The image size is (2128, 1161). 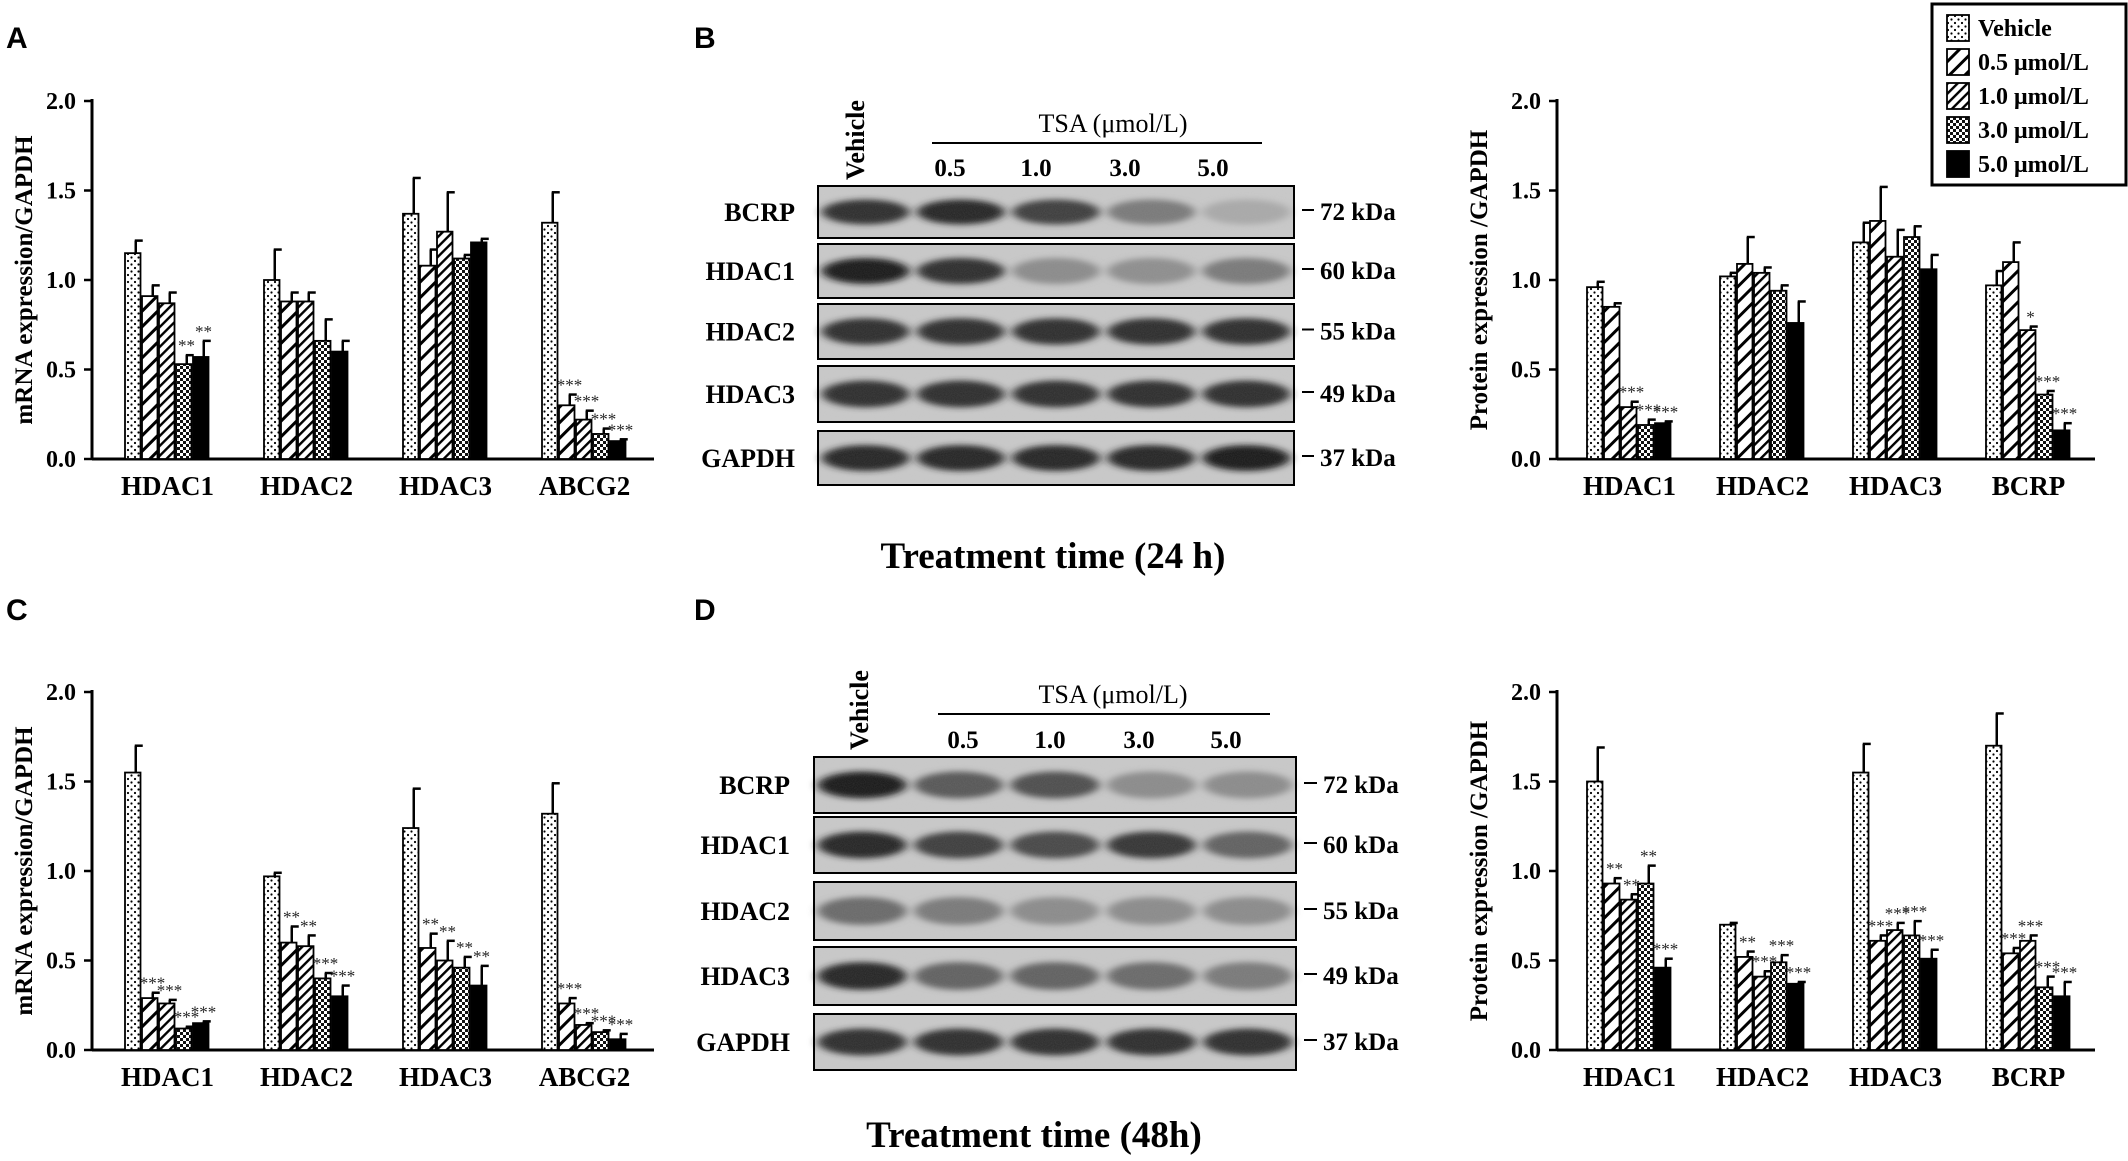 I want to click on blot-row-hdac1: HDAC1 60 kDa, so click(x=1049, y=845).